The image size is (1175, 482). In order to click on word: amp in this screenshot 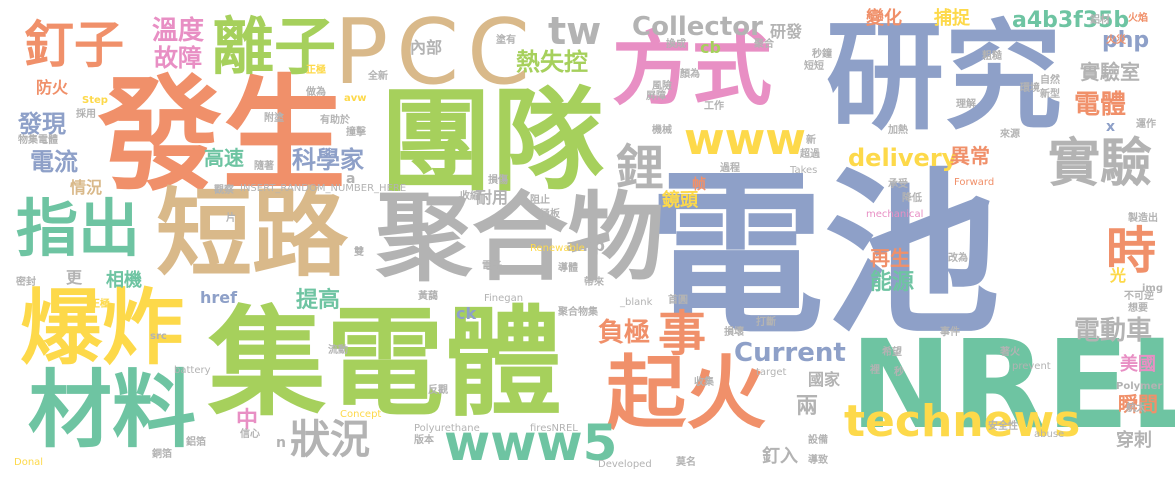, I will do `click(585, 245)`.